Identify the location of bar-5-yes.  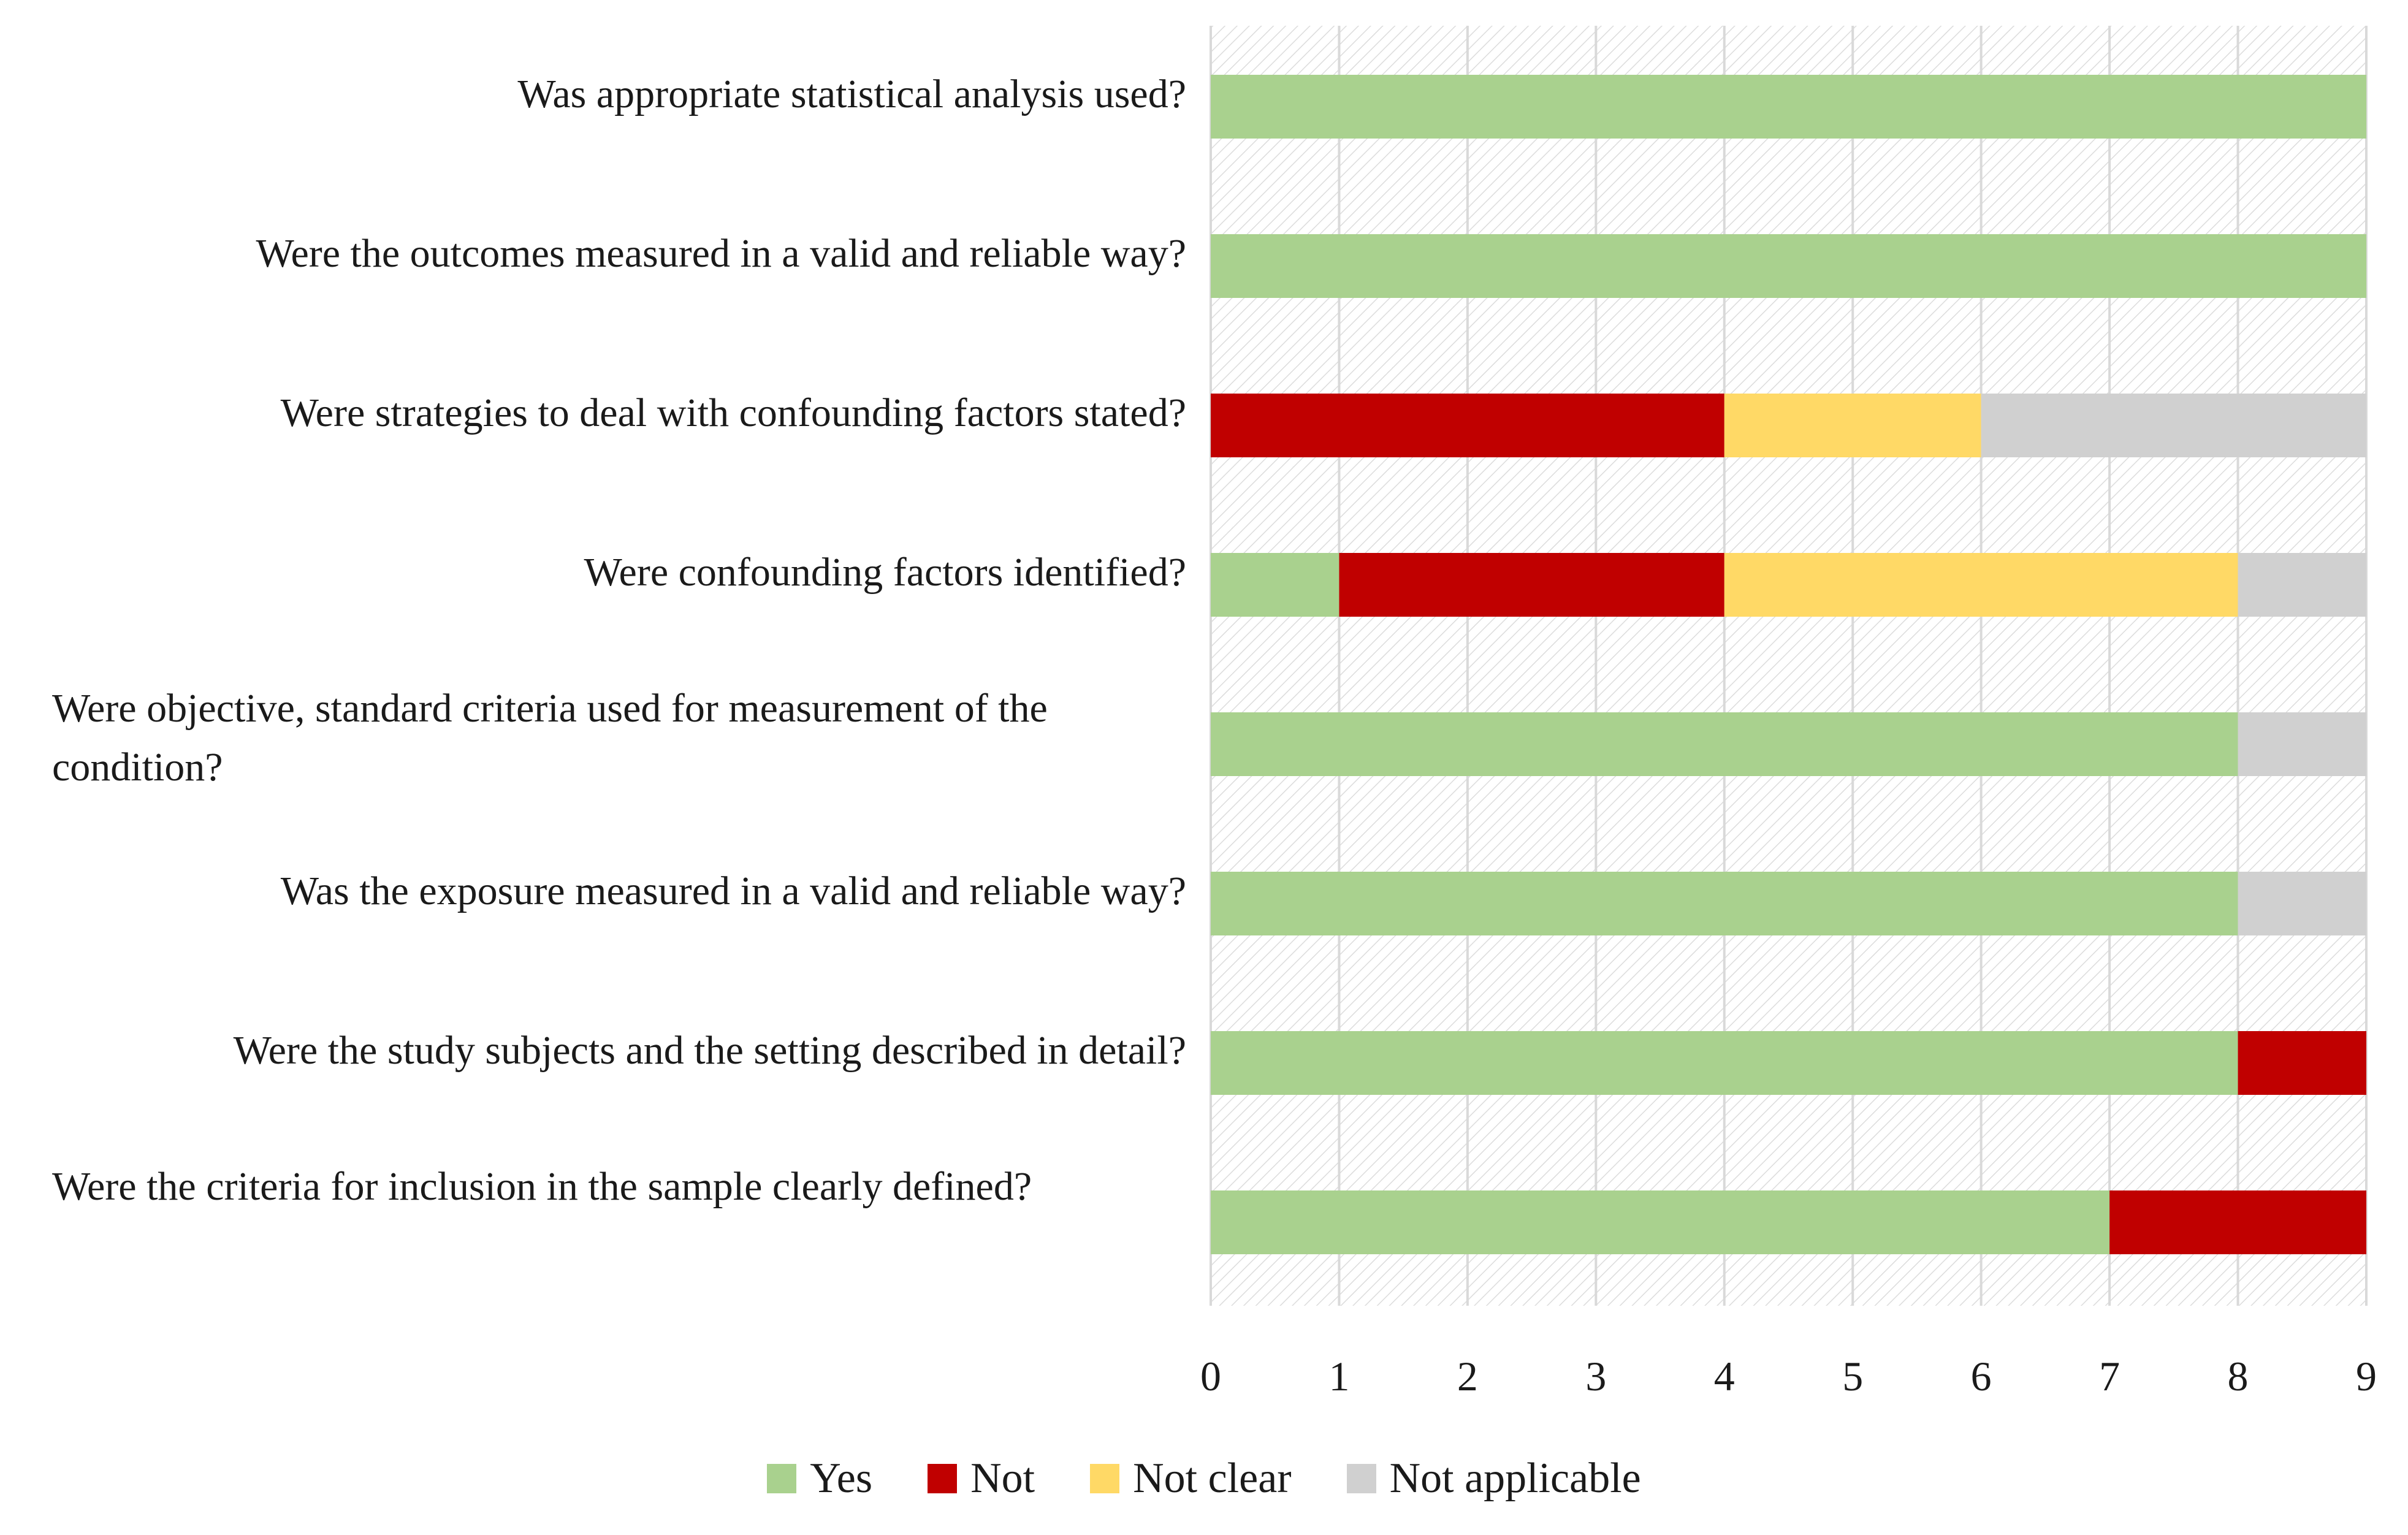
(1724, 903).